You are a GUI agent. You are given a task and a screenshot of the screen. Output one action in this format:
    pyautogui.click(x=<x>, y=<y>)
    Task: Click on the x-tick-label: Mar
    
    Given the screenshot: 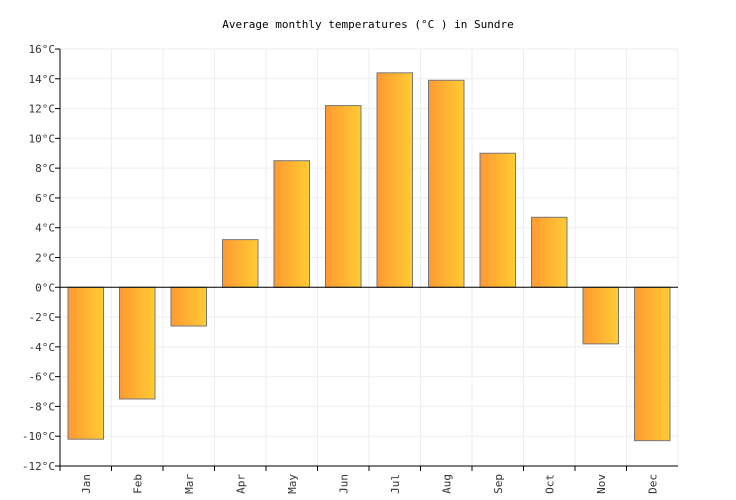 What is the action you would take?
    pyautogui.click(x=189, y=484)
    